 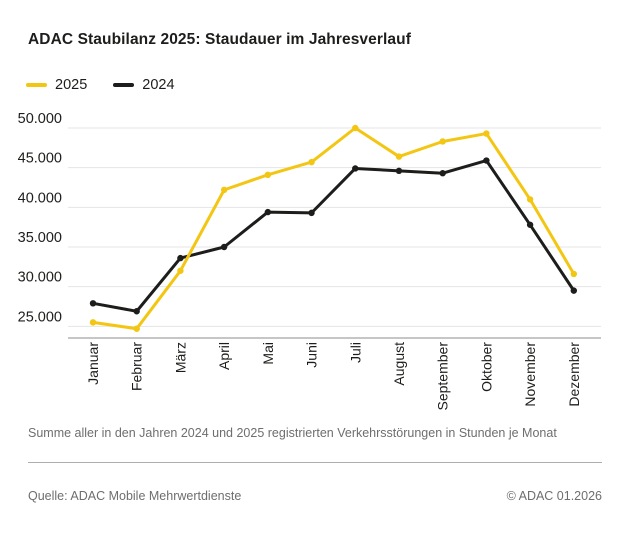 I want to click on legend-line-2024-icon, so click(x=124, y=85).